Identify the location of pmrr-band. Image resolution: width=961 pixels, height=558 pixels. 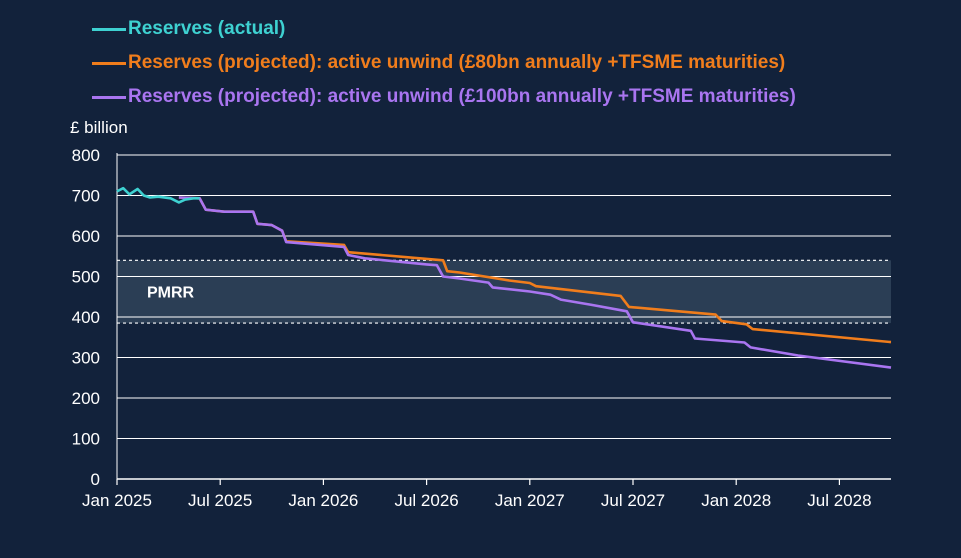
(504, 292).